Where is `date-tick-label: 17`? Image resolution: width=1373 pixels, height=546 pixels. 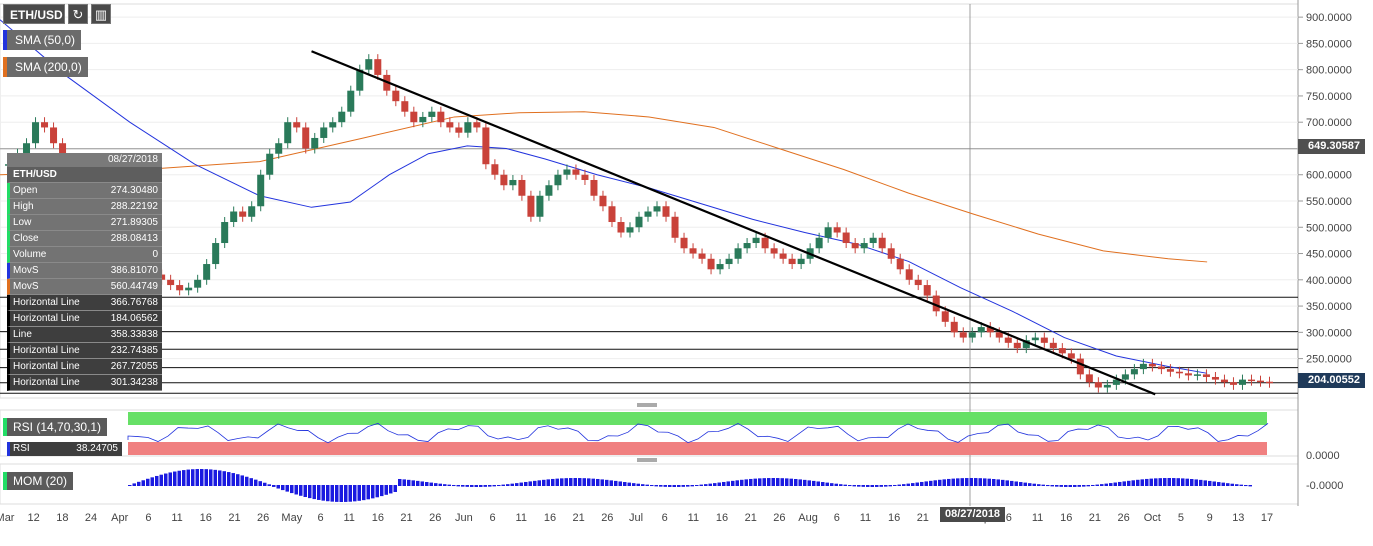 date-tick-label: 17 is located at coordinates (1267, 518).